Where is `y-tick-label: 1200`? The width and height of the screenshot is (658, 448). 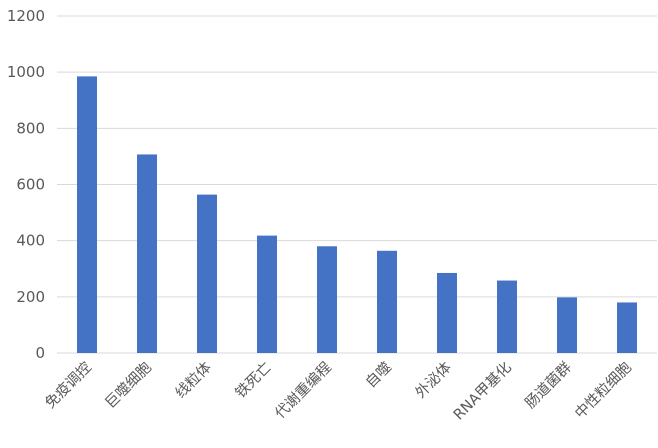 y-tick-label: 1200 is located at coordinates (26, 16).